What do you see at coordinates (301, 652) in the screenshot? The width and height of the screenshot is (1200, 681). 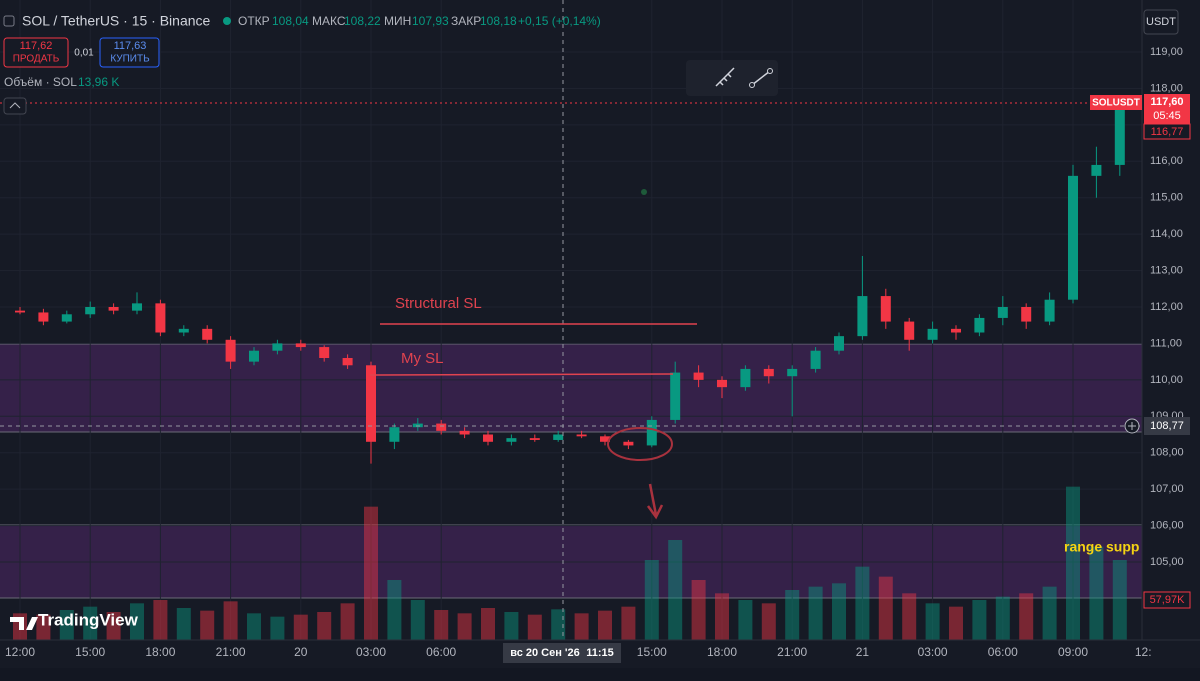 I see `x-tick-label: 20` at bounding box center [301, 652].